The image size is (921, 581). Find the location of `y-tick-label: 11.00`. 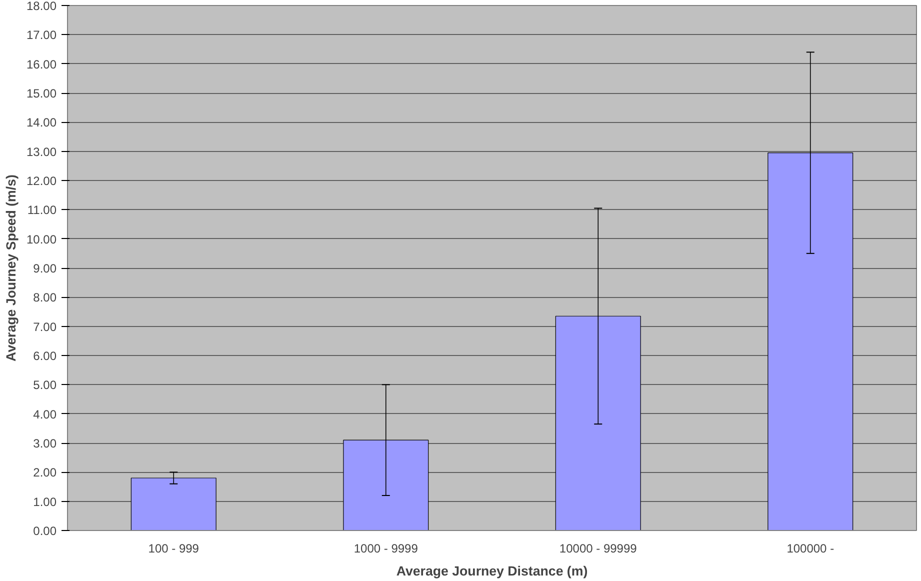

y-tick-label: 11.00 is located at coordinates (42, 210).